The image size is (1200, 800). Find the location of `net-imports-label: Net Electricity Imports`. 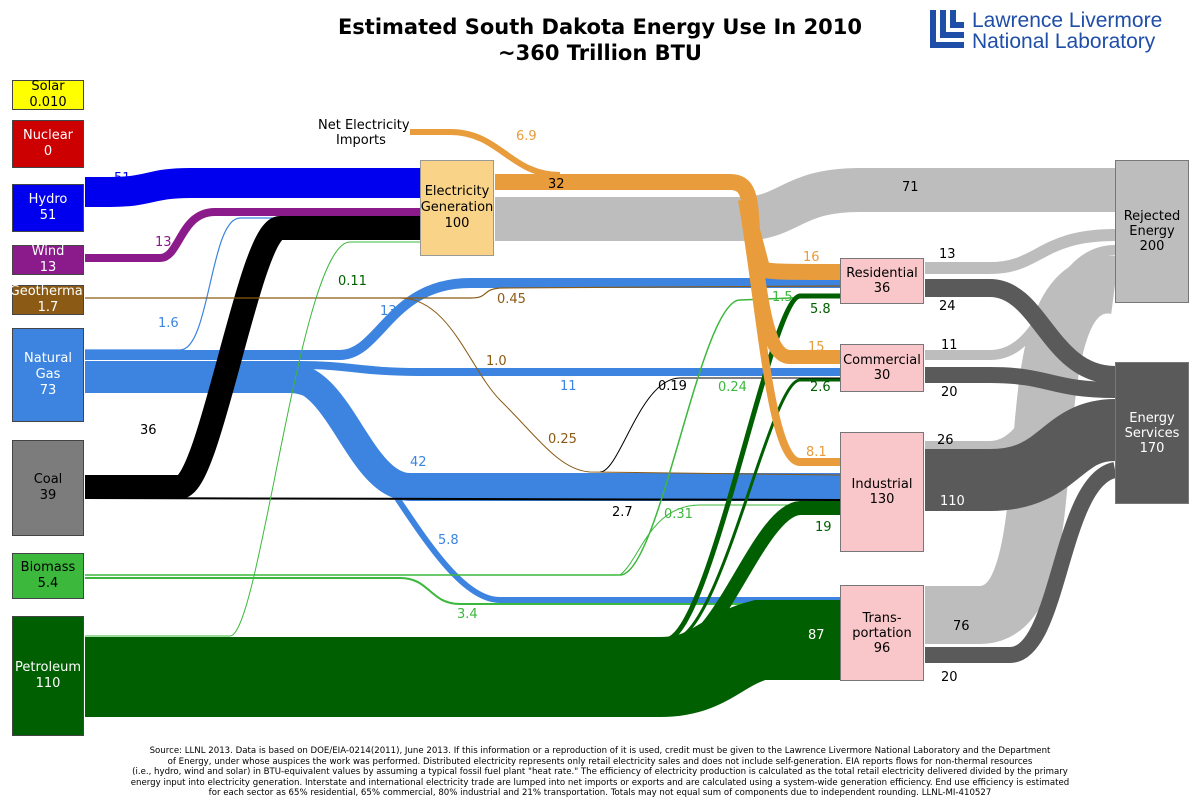

net-imports-label: Net Electricity Imports is located at coordinates (364, 133).